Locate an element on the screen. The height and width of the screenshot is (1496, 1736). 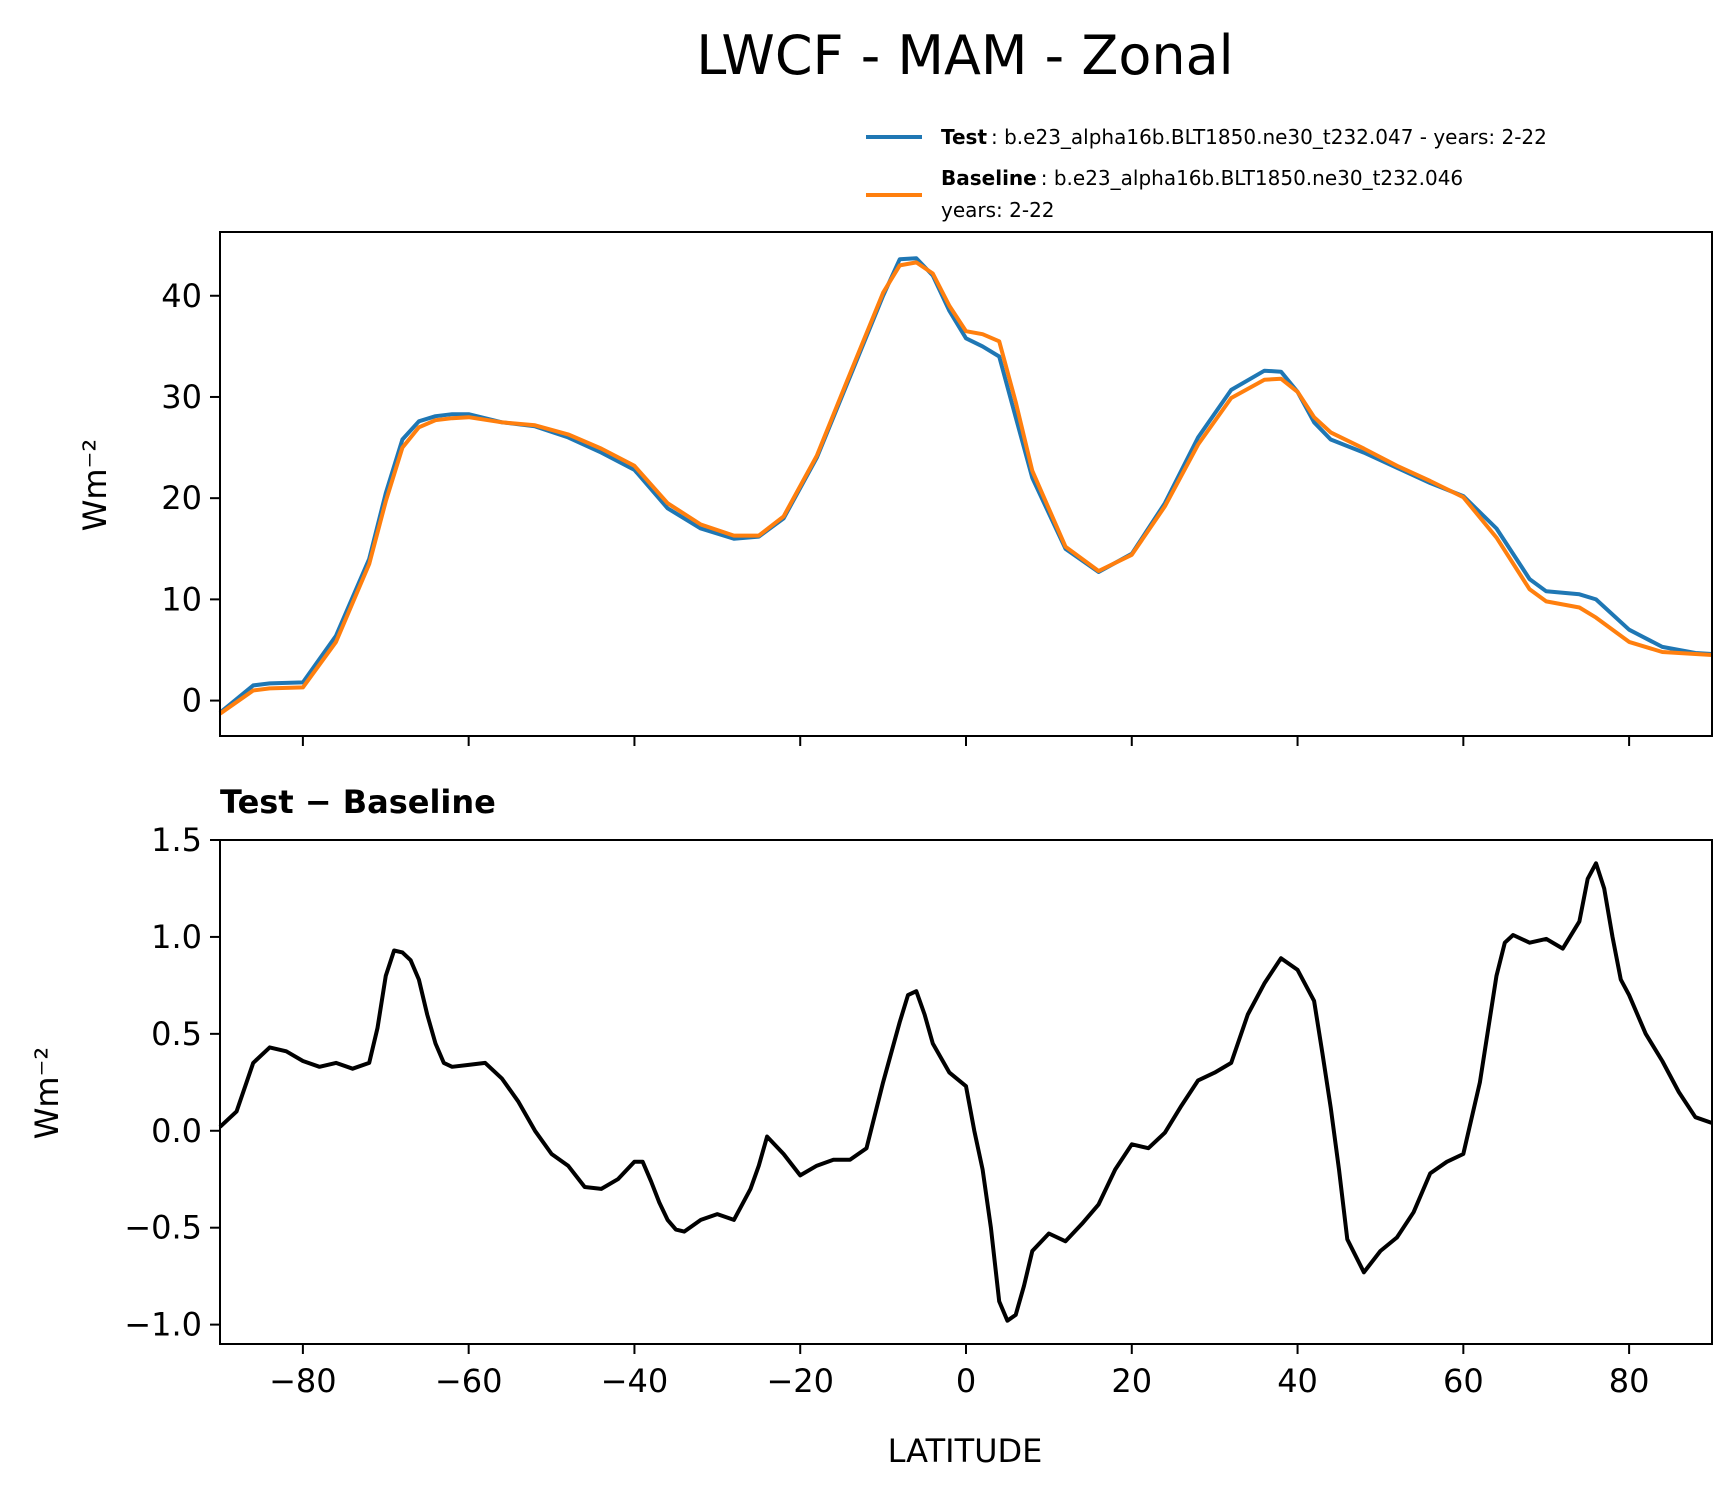
x-tick-label: 20 is located at coordinates (1131, 1381).